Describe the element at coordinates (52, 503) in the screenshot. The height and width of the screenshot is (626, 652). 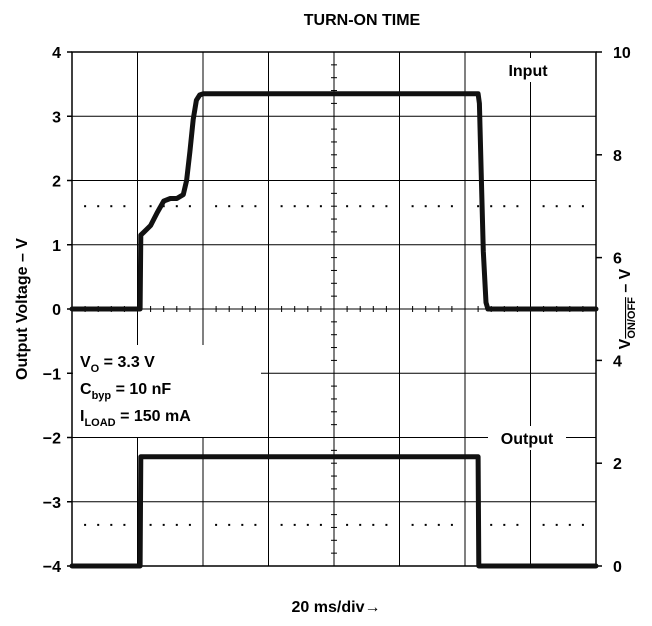
I see `left-tick-label: −3` at that location.